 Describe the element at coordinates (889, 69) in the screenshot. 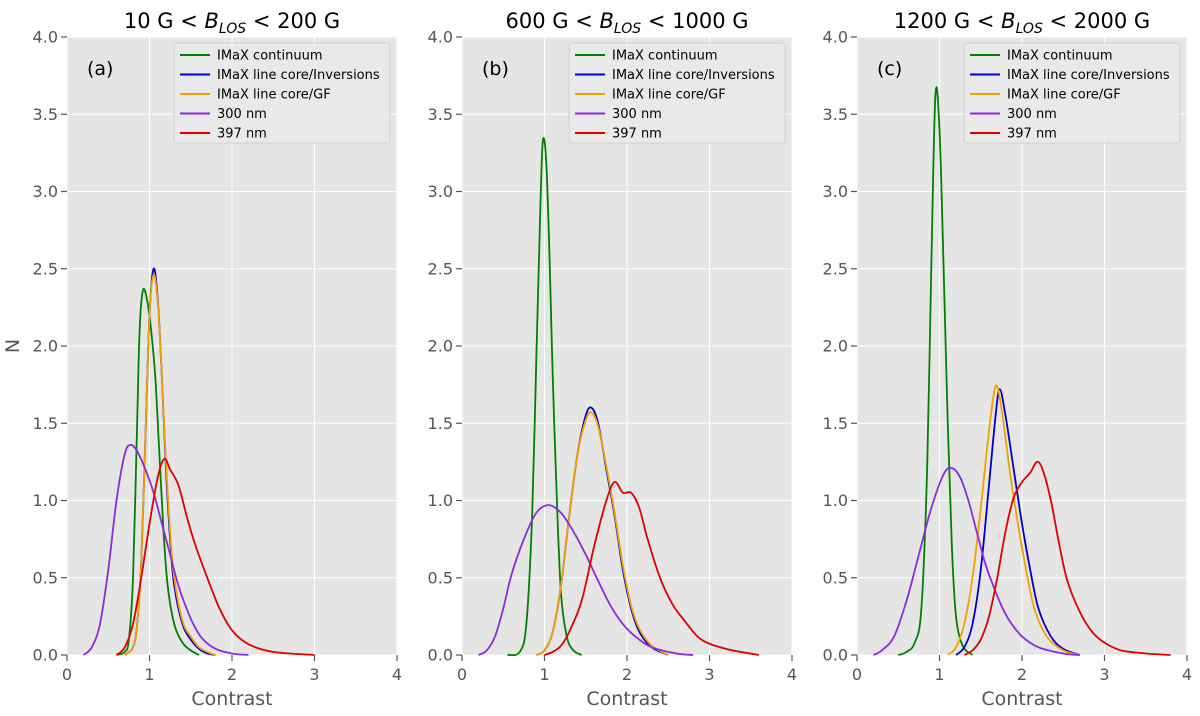

I see `panel-label: (c)` at that location.